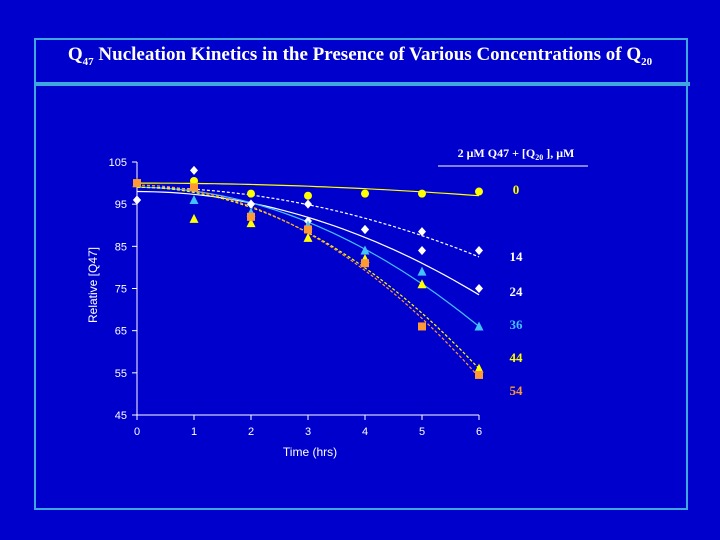  I want to click on y-tick-label: 55, so click(121, 374).